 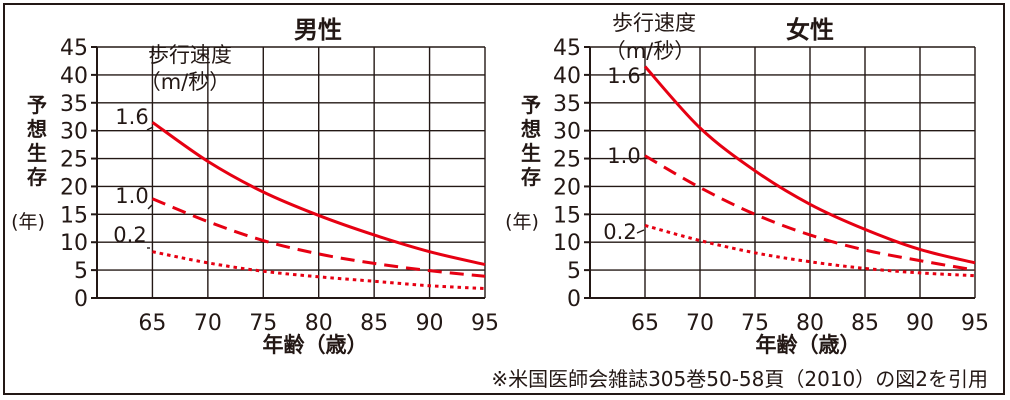 What do you see at coordinates (810, 30) in the screenshot?
I see `chart-title: 女性` at bounding box center [810, 30].